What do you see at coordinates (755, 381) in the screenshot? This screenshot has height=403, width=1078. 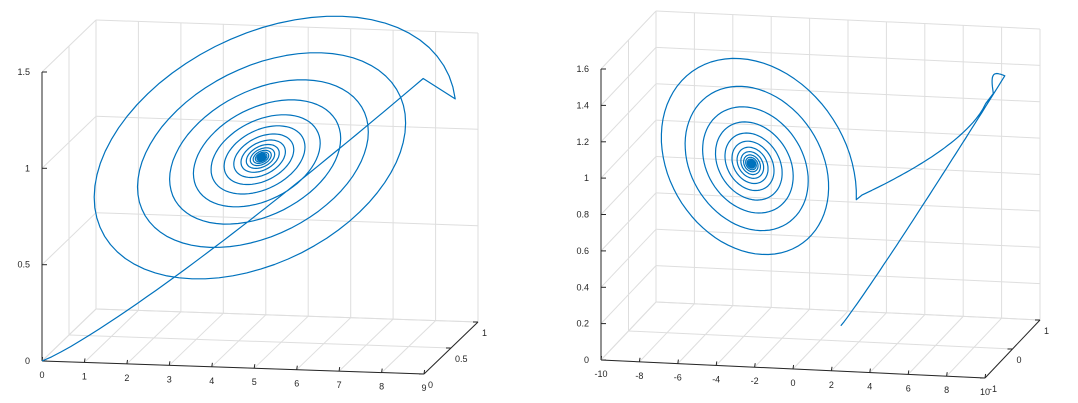 I see `x-tick-label: -2` at bounding box center [755, 381].